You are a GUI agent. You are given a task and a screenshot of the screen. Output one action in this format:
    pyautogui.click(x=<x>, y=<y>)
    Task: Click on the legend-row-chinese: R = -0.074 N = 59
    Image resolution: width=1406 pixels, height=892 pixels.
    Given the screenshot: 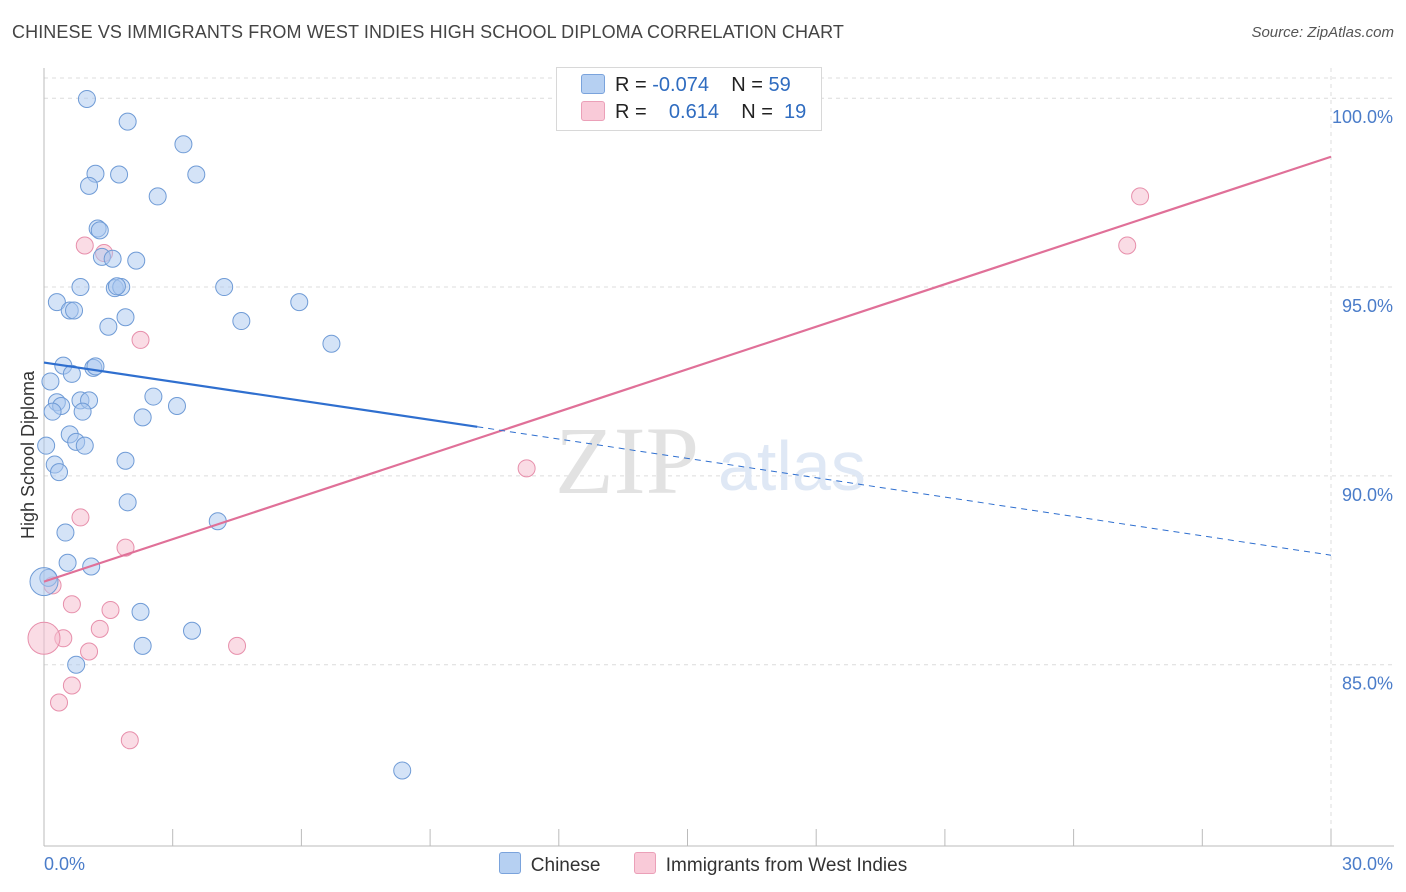 What is the action you would take?
    pyautogui.click(x=686, y=87)
    